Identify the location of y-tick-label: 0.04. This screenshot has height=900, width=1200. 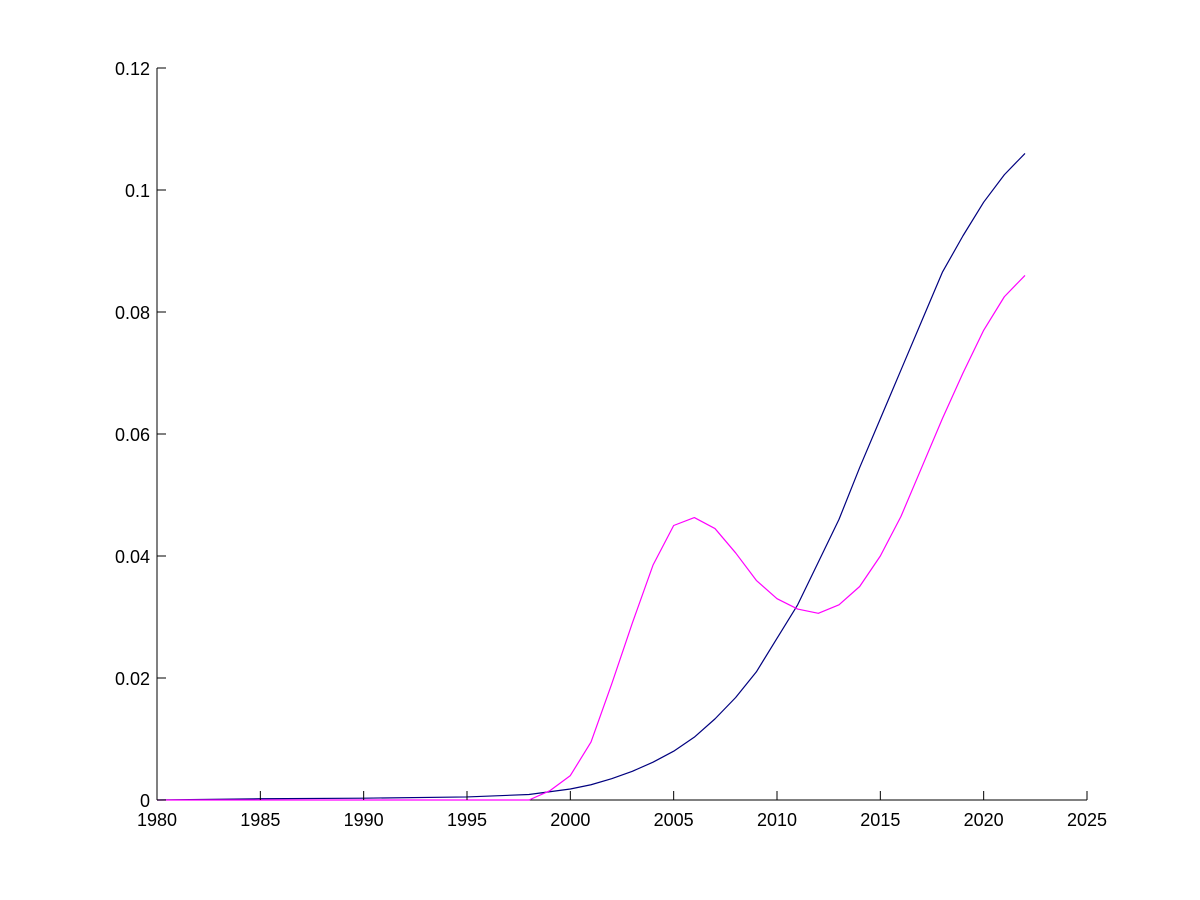
(132, 557).